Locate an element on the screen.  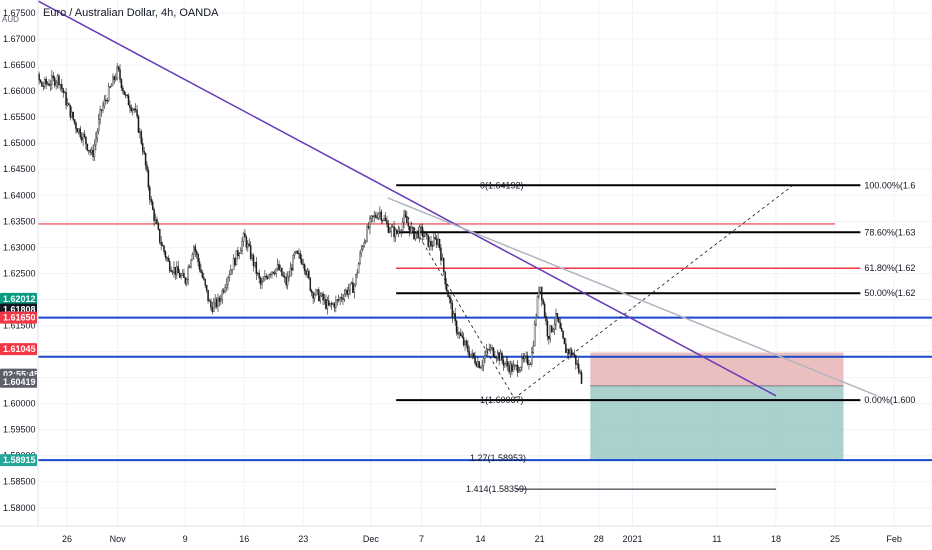
price-axis is located at coordinates (19, 263).